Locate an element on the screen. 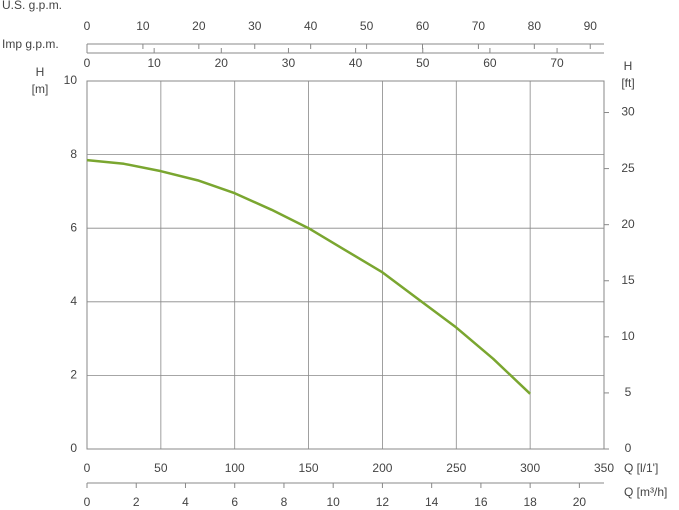 The image size is (679, 510). y2-tick-label: 20 is located at coordinates (628, 224).